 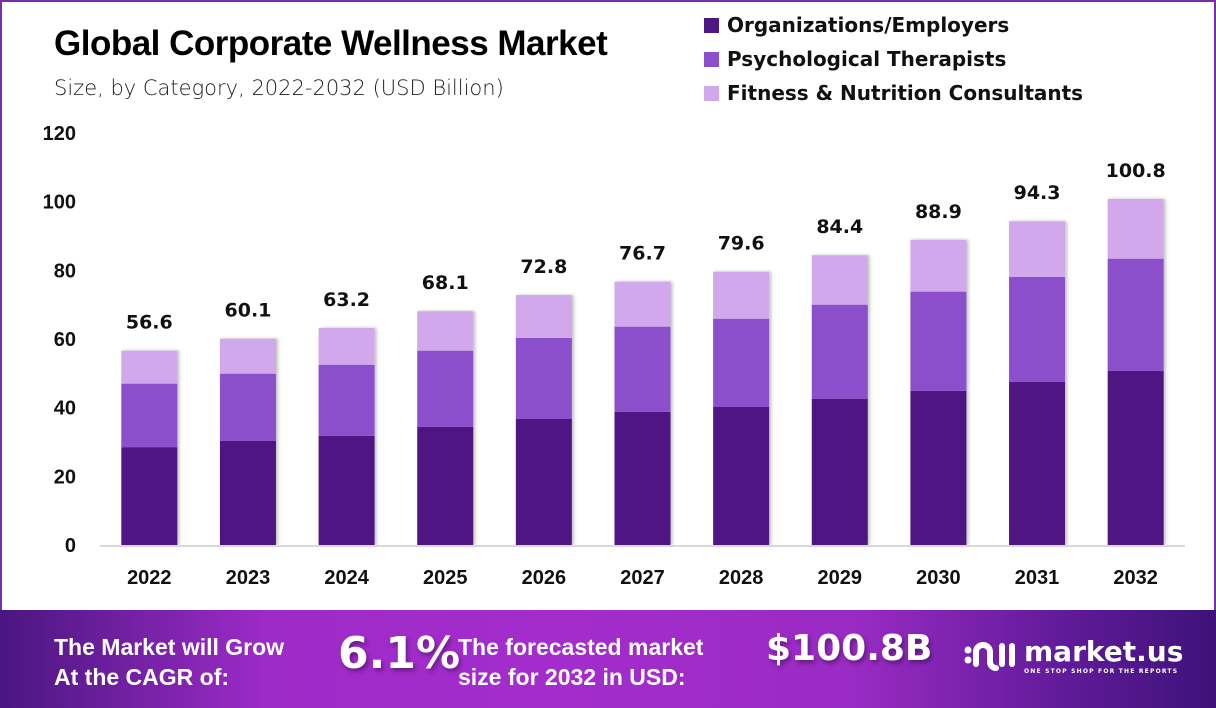 I want to click on cagr-value: 6.1%, so click(x=399, y=653).